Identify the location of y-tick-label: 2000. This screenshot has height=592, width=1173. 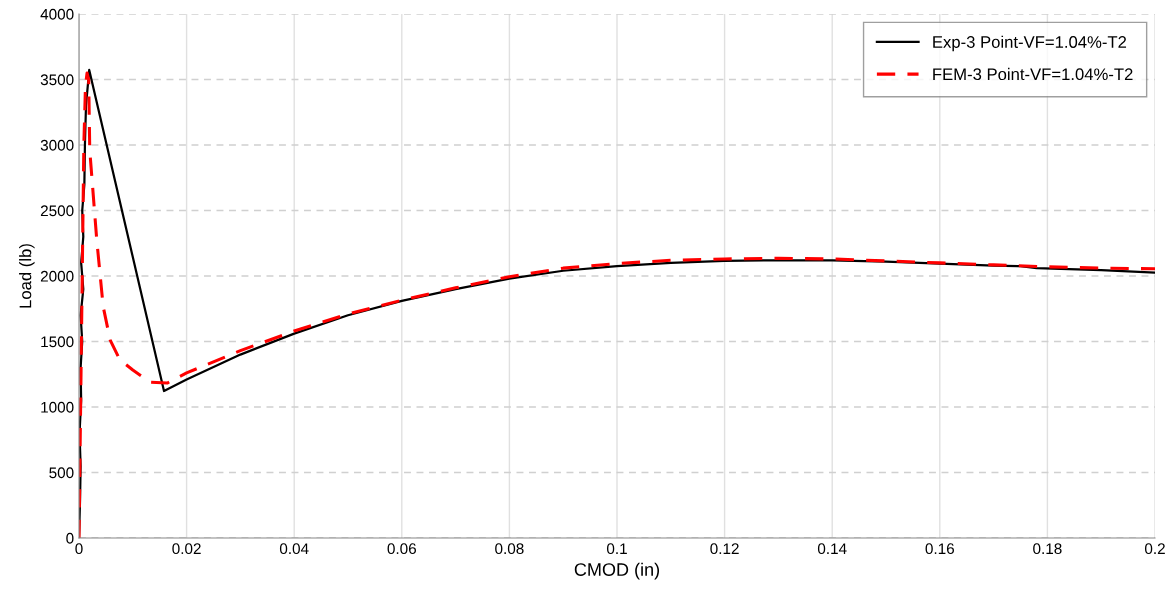
(57, 276).